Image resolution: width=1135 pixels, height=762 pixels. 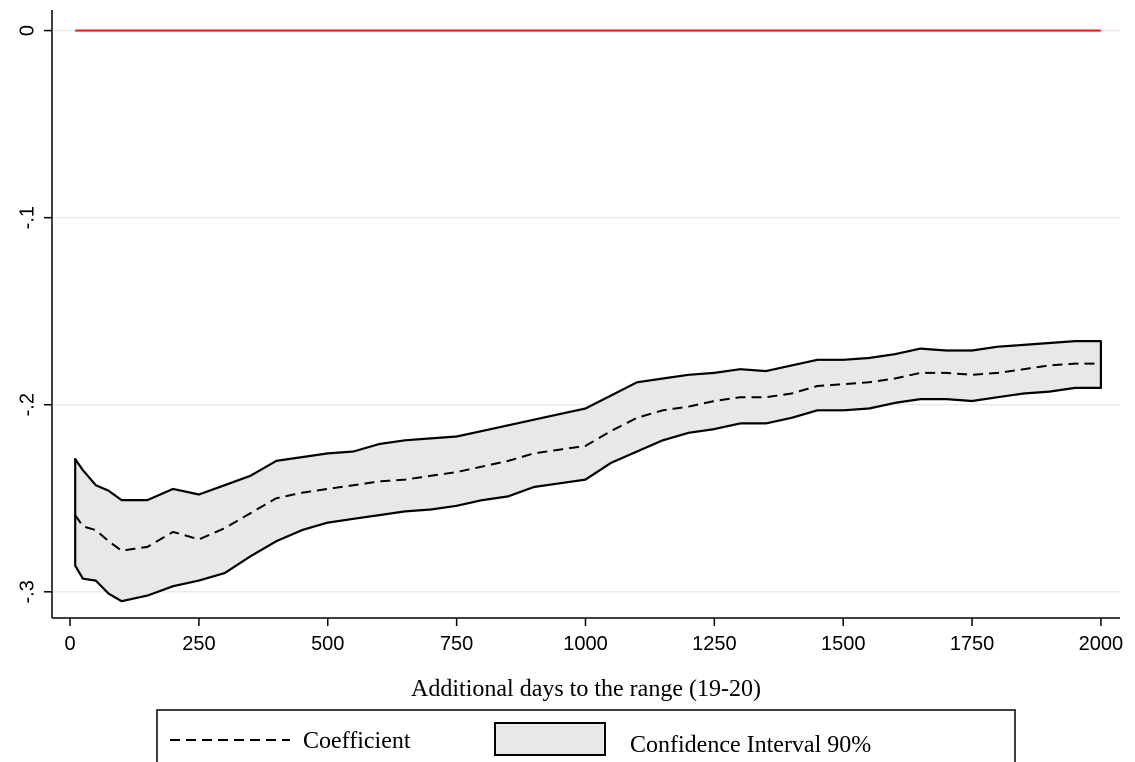 I want to click on x-tick-label: 1000, so click(x=585, y=644).